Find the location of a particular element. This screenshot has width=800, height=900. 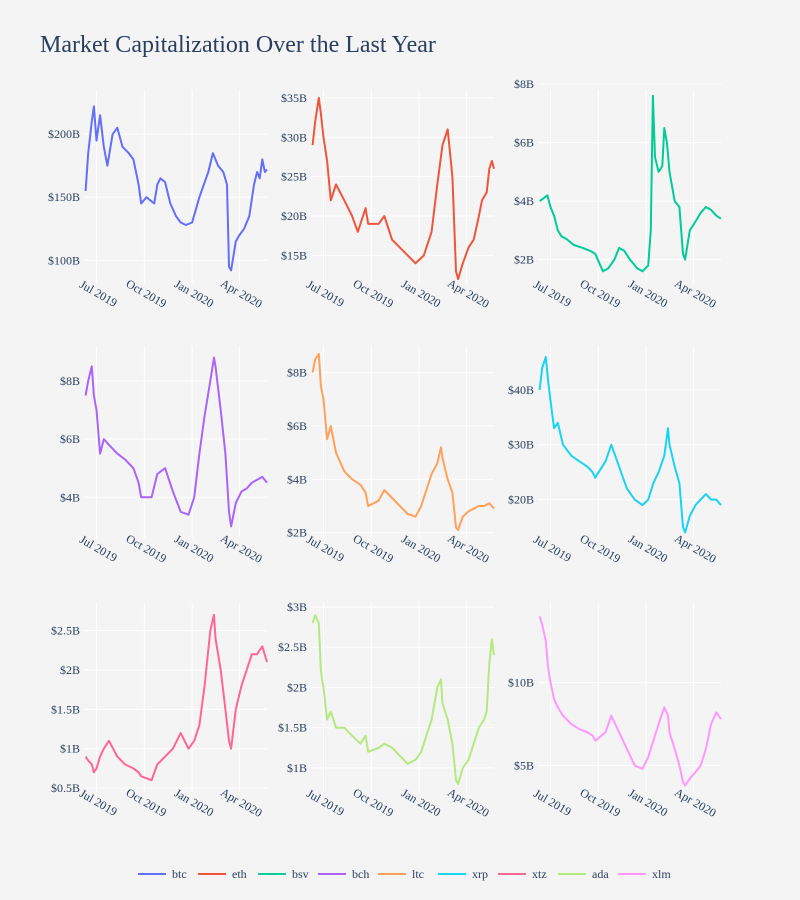

y-tick-label: $30B is located at coordinates (521, 445).